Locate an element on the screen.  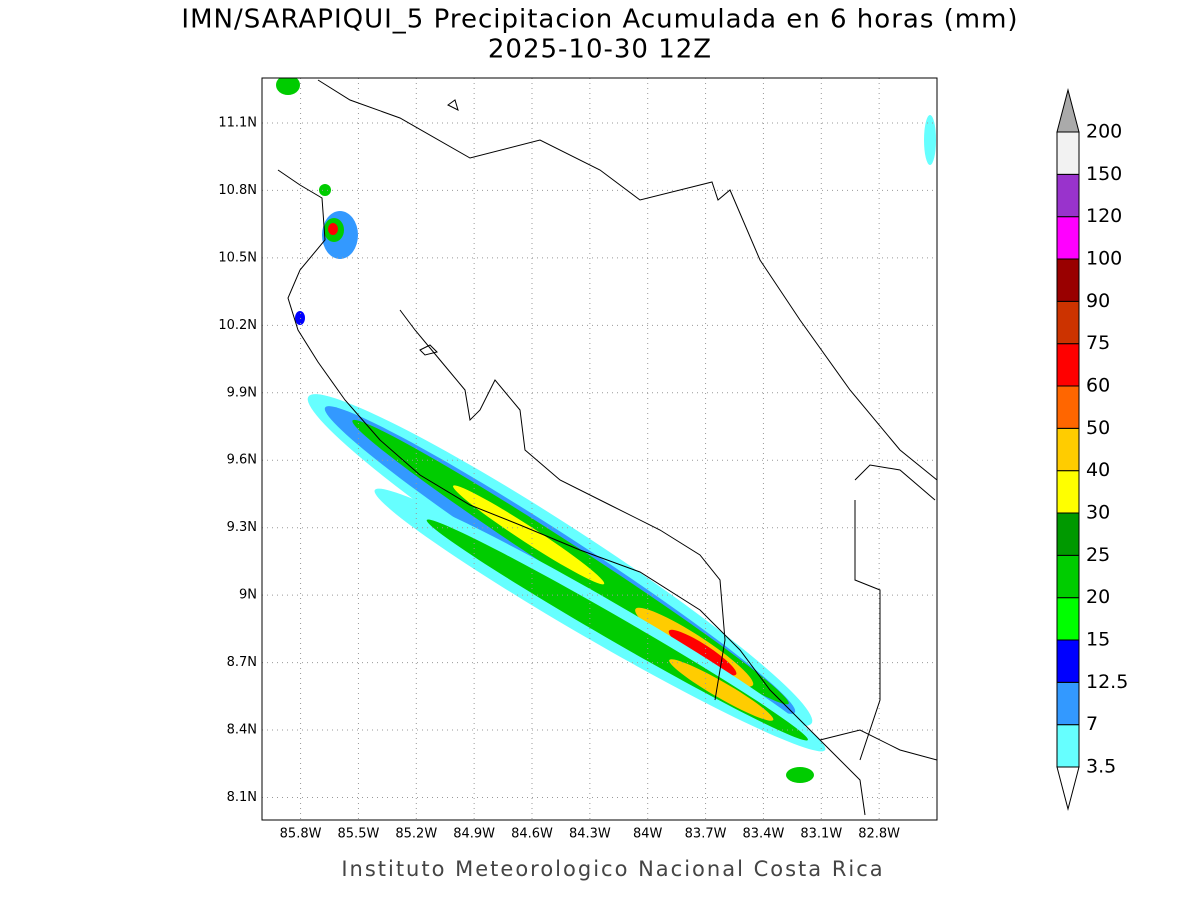
colorbar-label: 100 is located at coordinates (1104, 259).